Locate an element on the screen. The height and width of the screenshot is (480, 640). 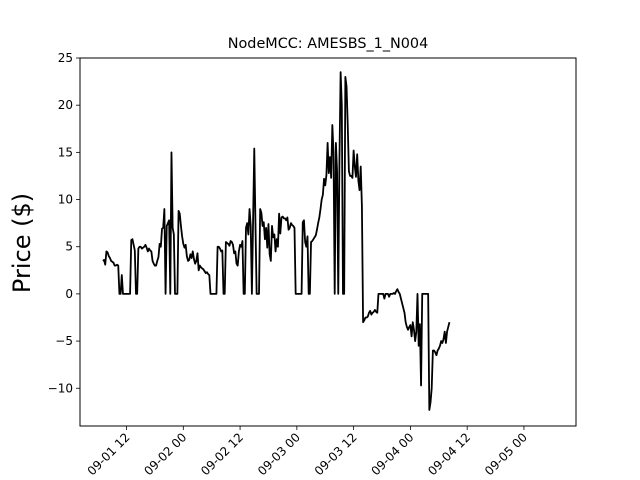
y-tick-label: 25 is located at coordinates (65, 58).